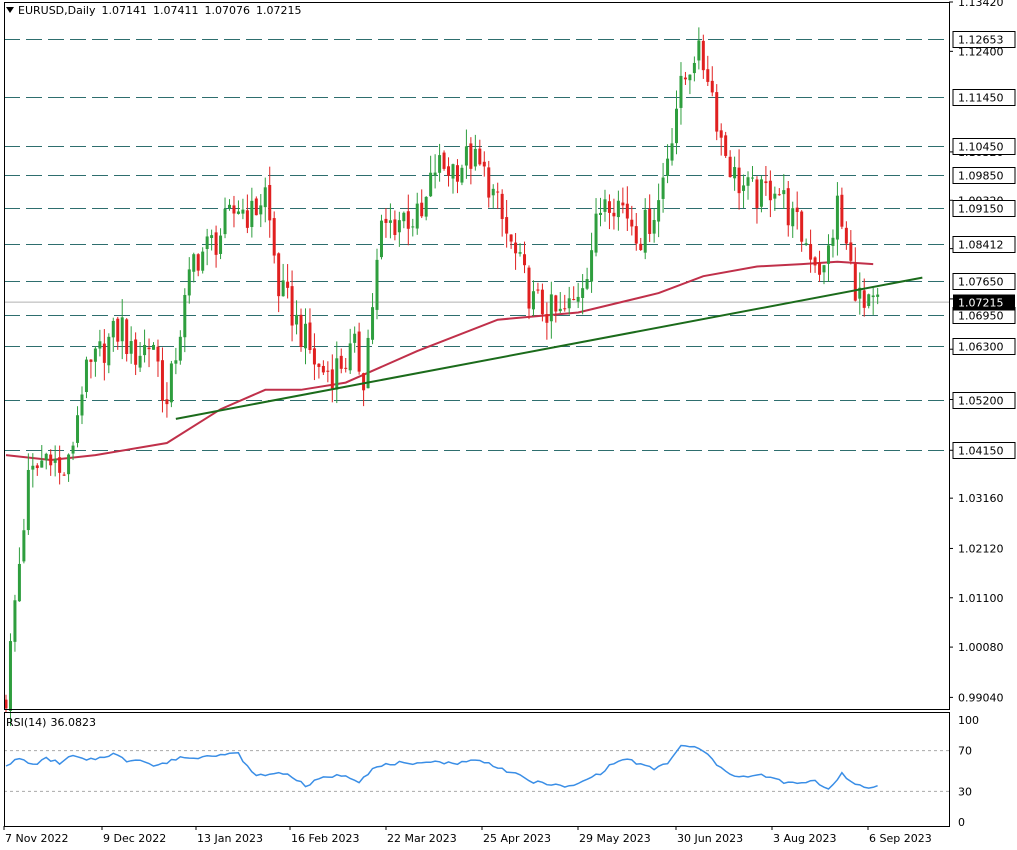  I want to click on open-value: 1.07141, so click(124, 10).